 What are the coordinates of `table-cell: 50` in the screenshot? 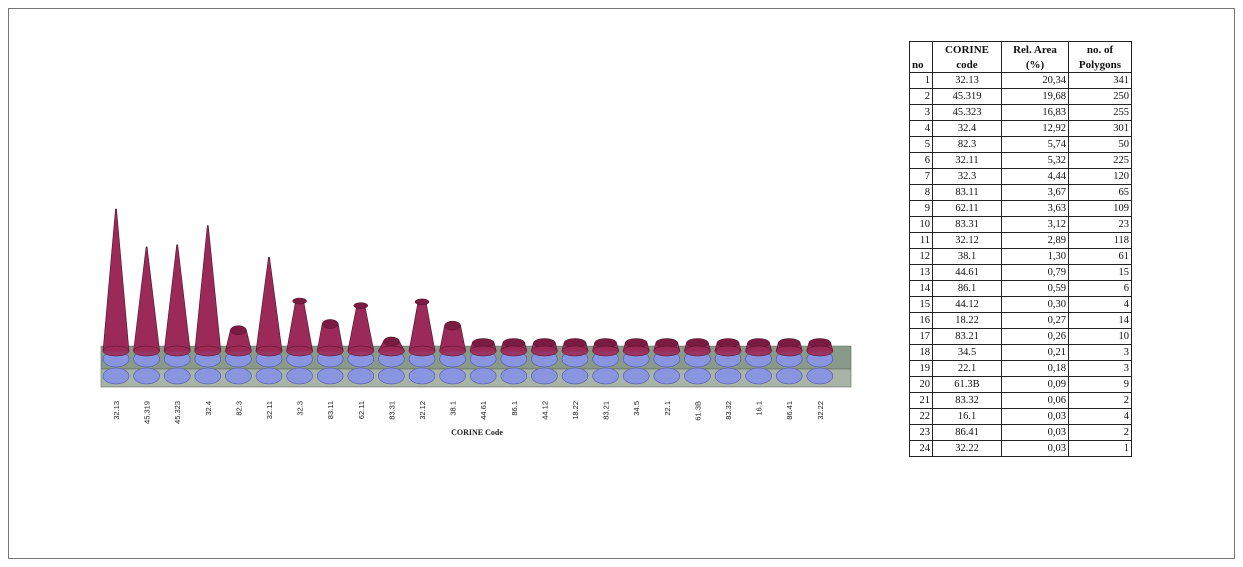 It's located at (1100, 144).